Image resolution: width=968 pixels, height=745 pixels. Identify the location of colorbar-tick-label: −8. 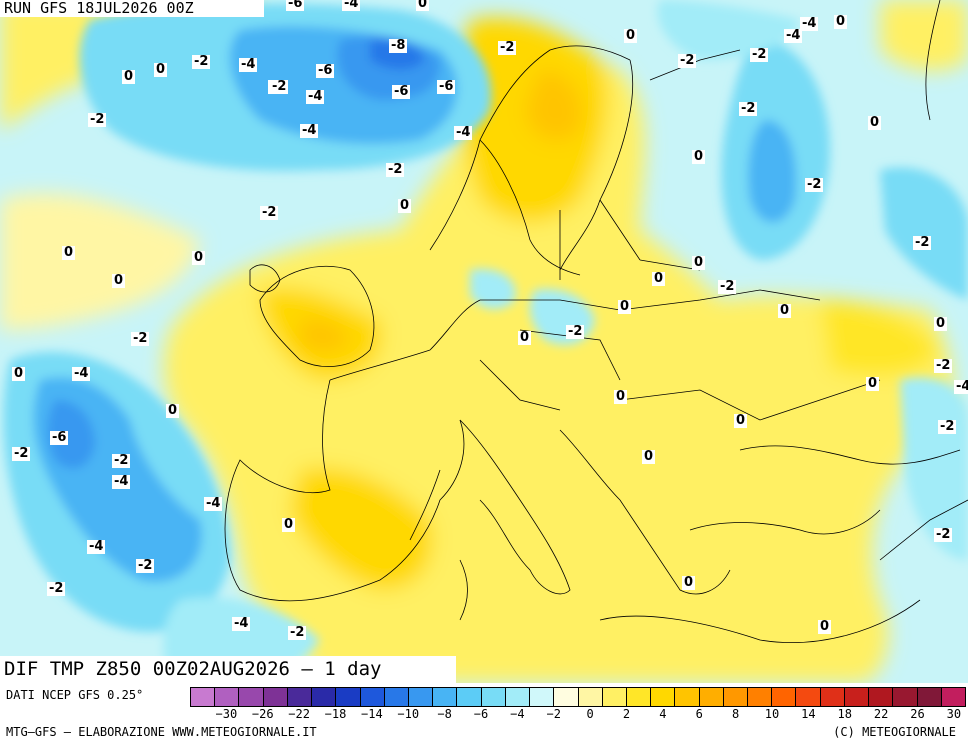
(444, 714).